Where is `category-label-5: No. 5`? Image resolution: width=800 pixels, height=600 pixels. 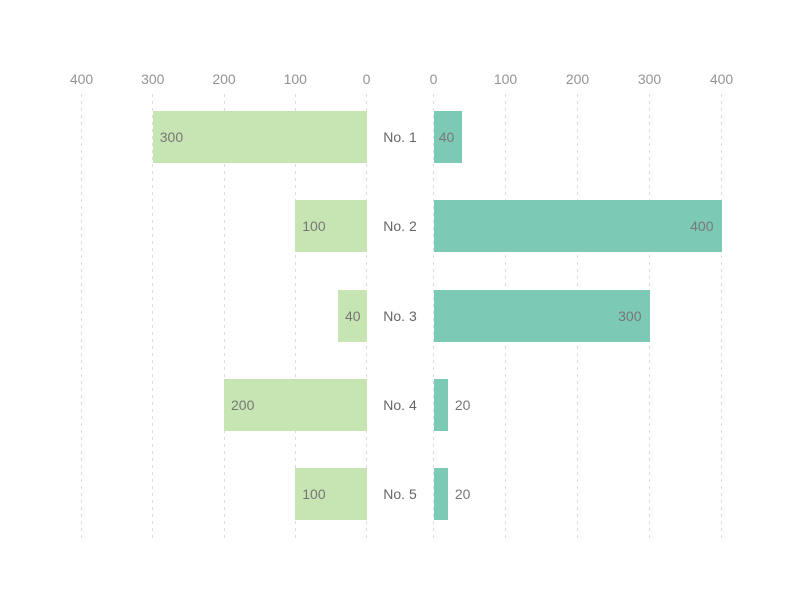 category-label-5: No. 5 is located at coordinates (400, 494).